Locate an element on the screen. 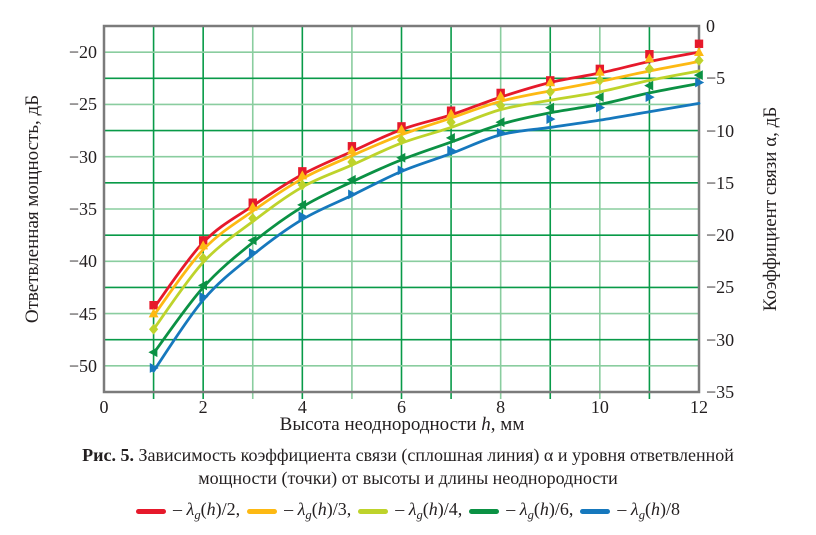 Image resolution: width=816 pixels, height=535 pixels. y-left-tick-label: −35 is located at coordinates (82, 209).